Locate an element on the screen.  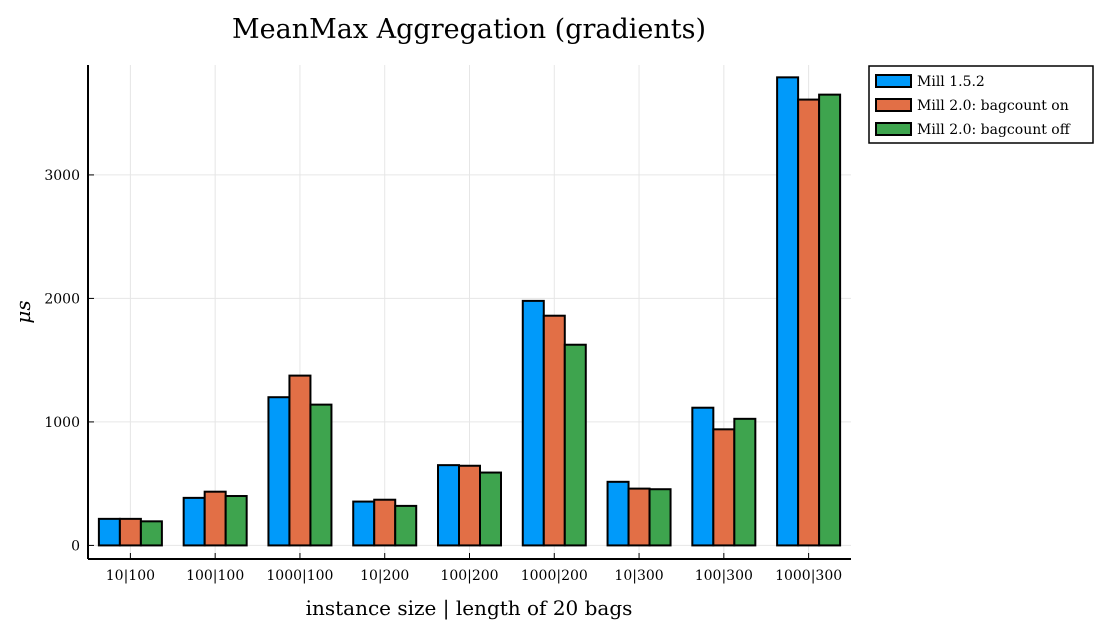
x-tick-label: 10|300 is located at coordinates (638, 576).